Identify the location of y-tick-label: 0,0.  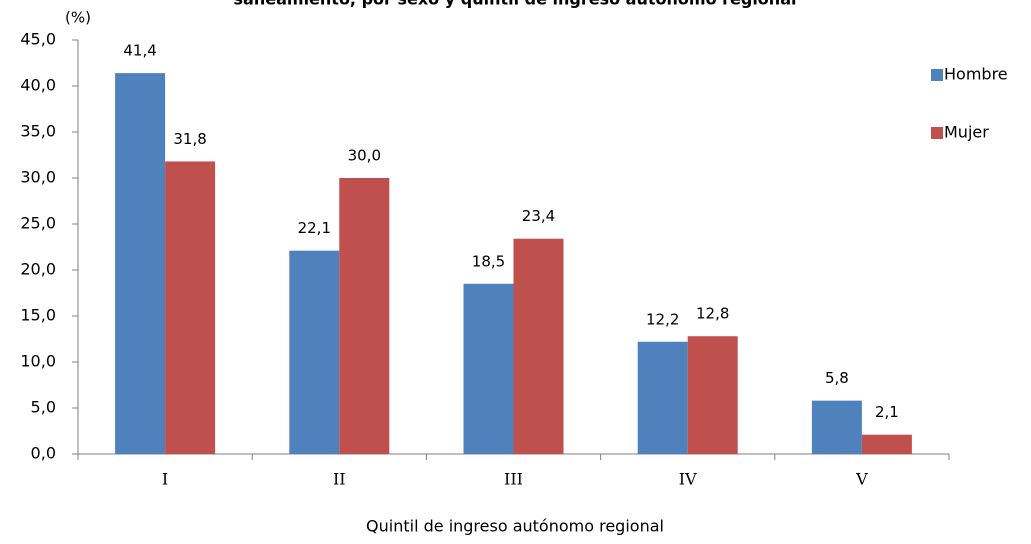
(43, 453).